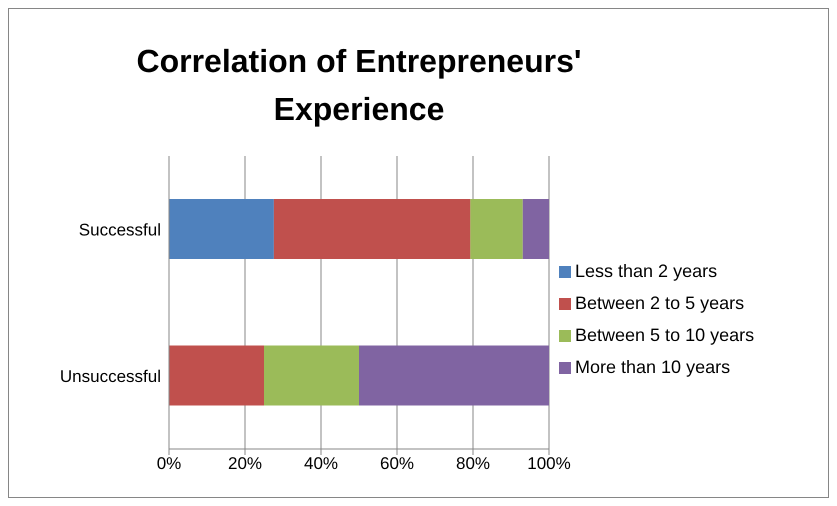 The width and height of the screenshot is (837, 506). Describe the element at coordinates (664, 335) in the screenshot. I see `legend-label: Between 5 to 10 years` at that location.